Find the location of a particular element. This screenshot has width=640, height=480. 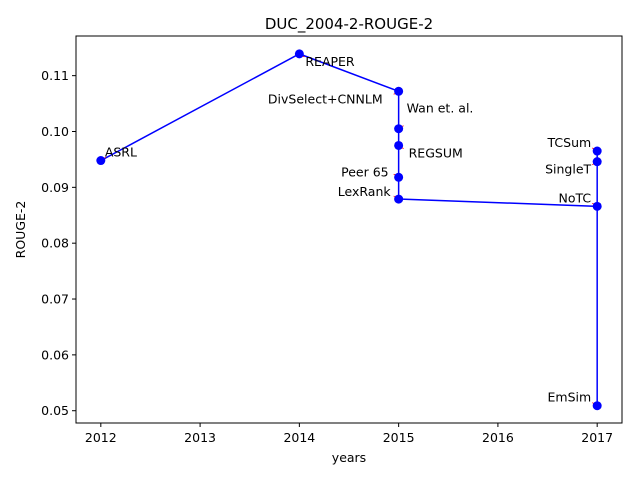

data-point-label: Peer 65 is located at coordinates (365, 171).